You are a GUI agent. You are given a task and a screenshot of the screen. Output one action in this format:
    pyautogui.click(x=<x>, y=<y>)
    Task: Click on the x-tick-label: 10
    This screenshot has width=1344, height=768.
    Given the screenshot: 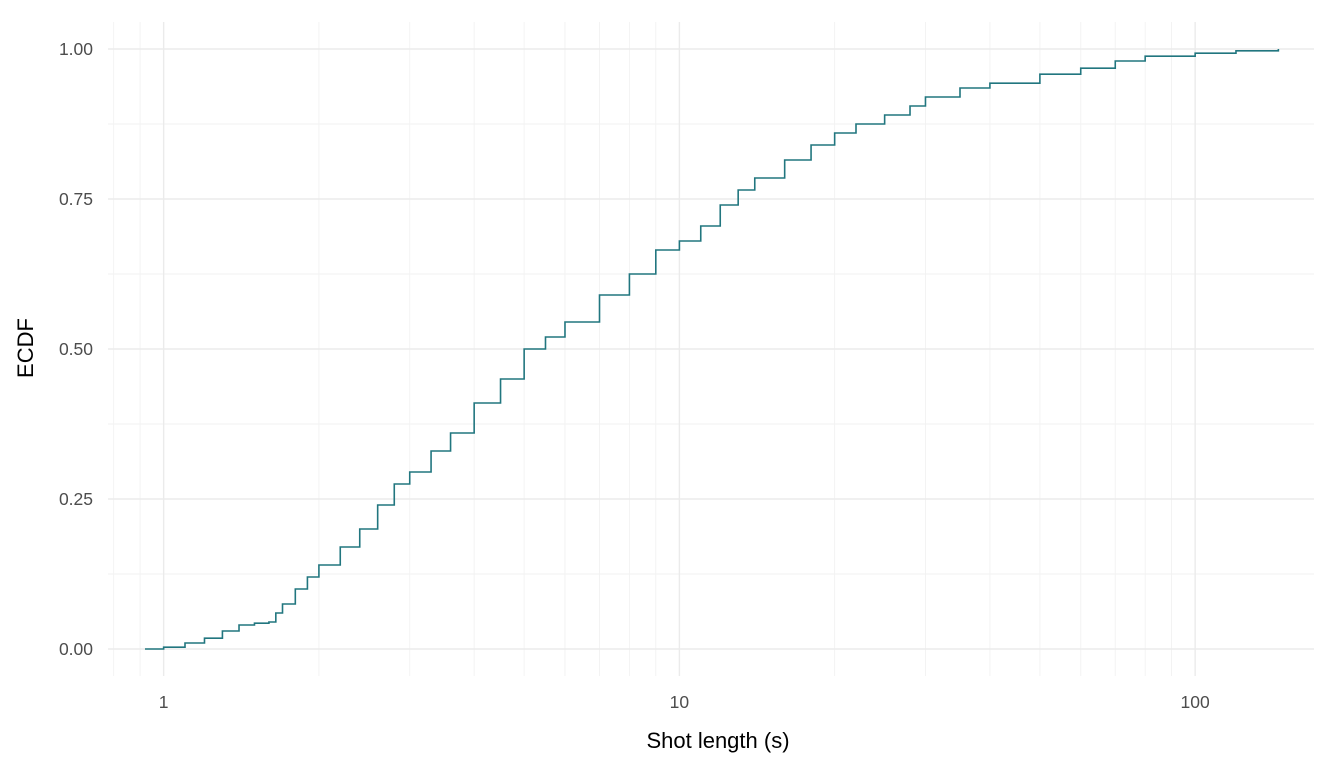 What is the action you would take?
    pyautogui.click(x=680, y=702)
    